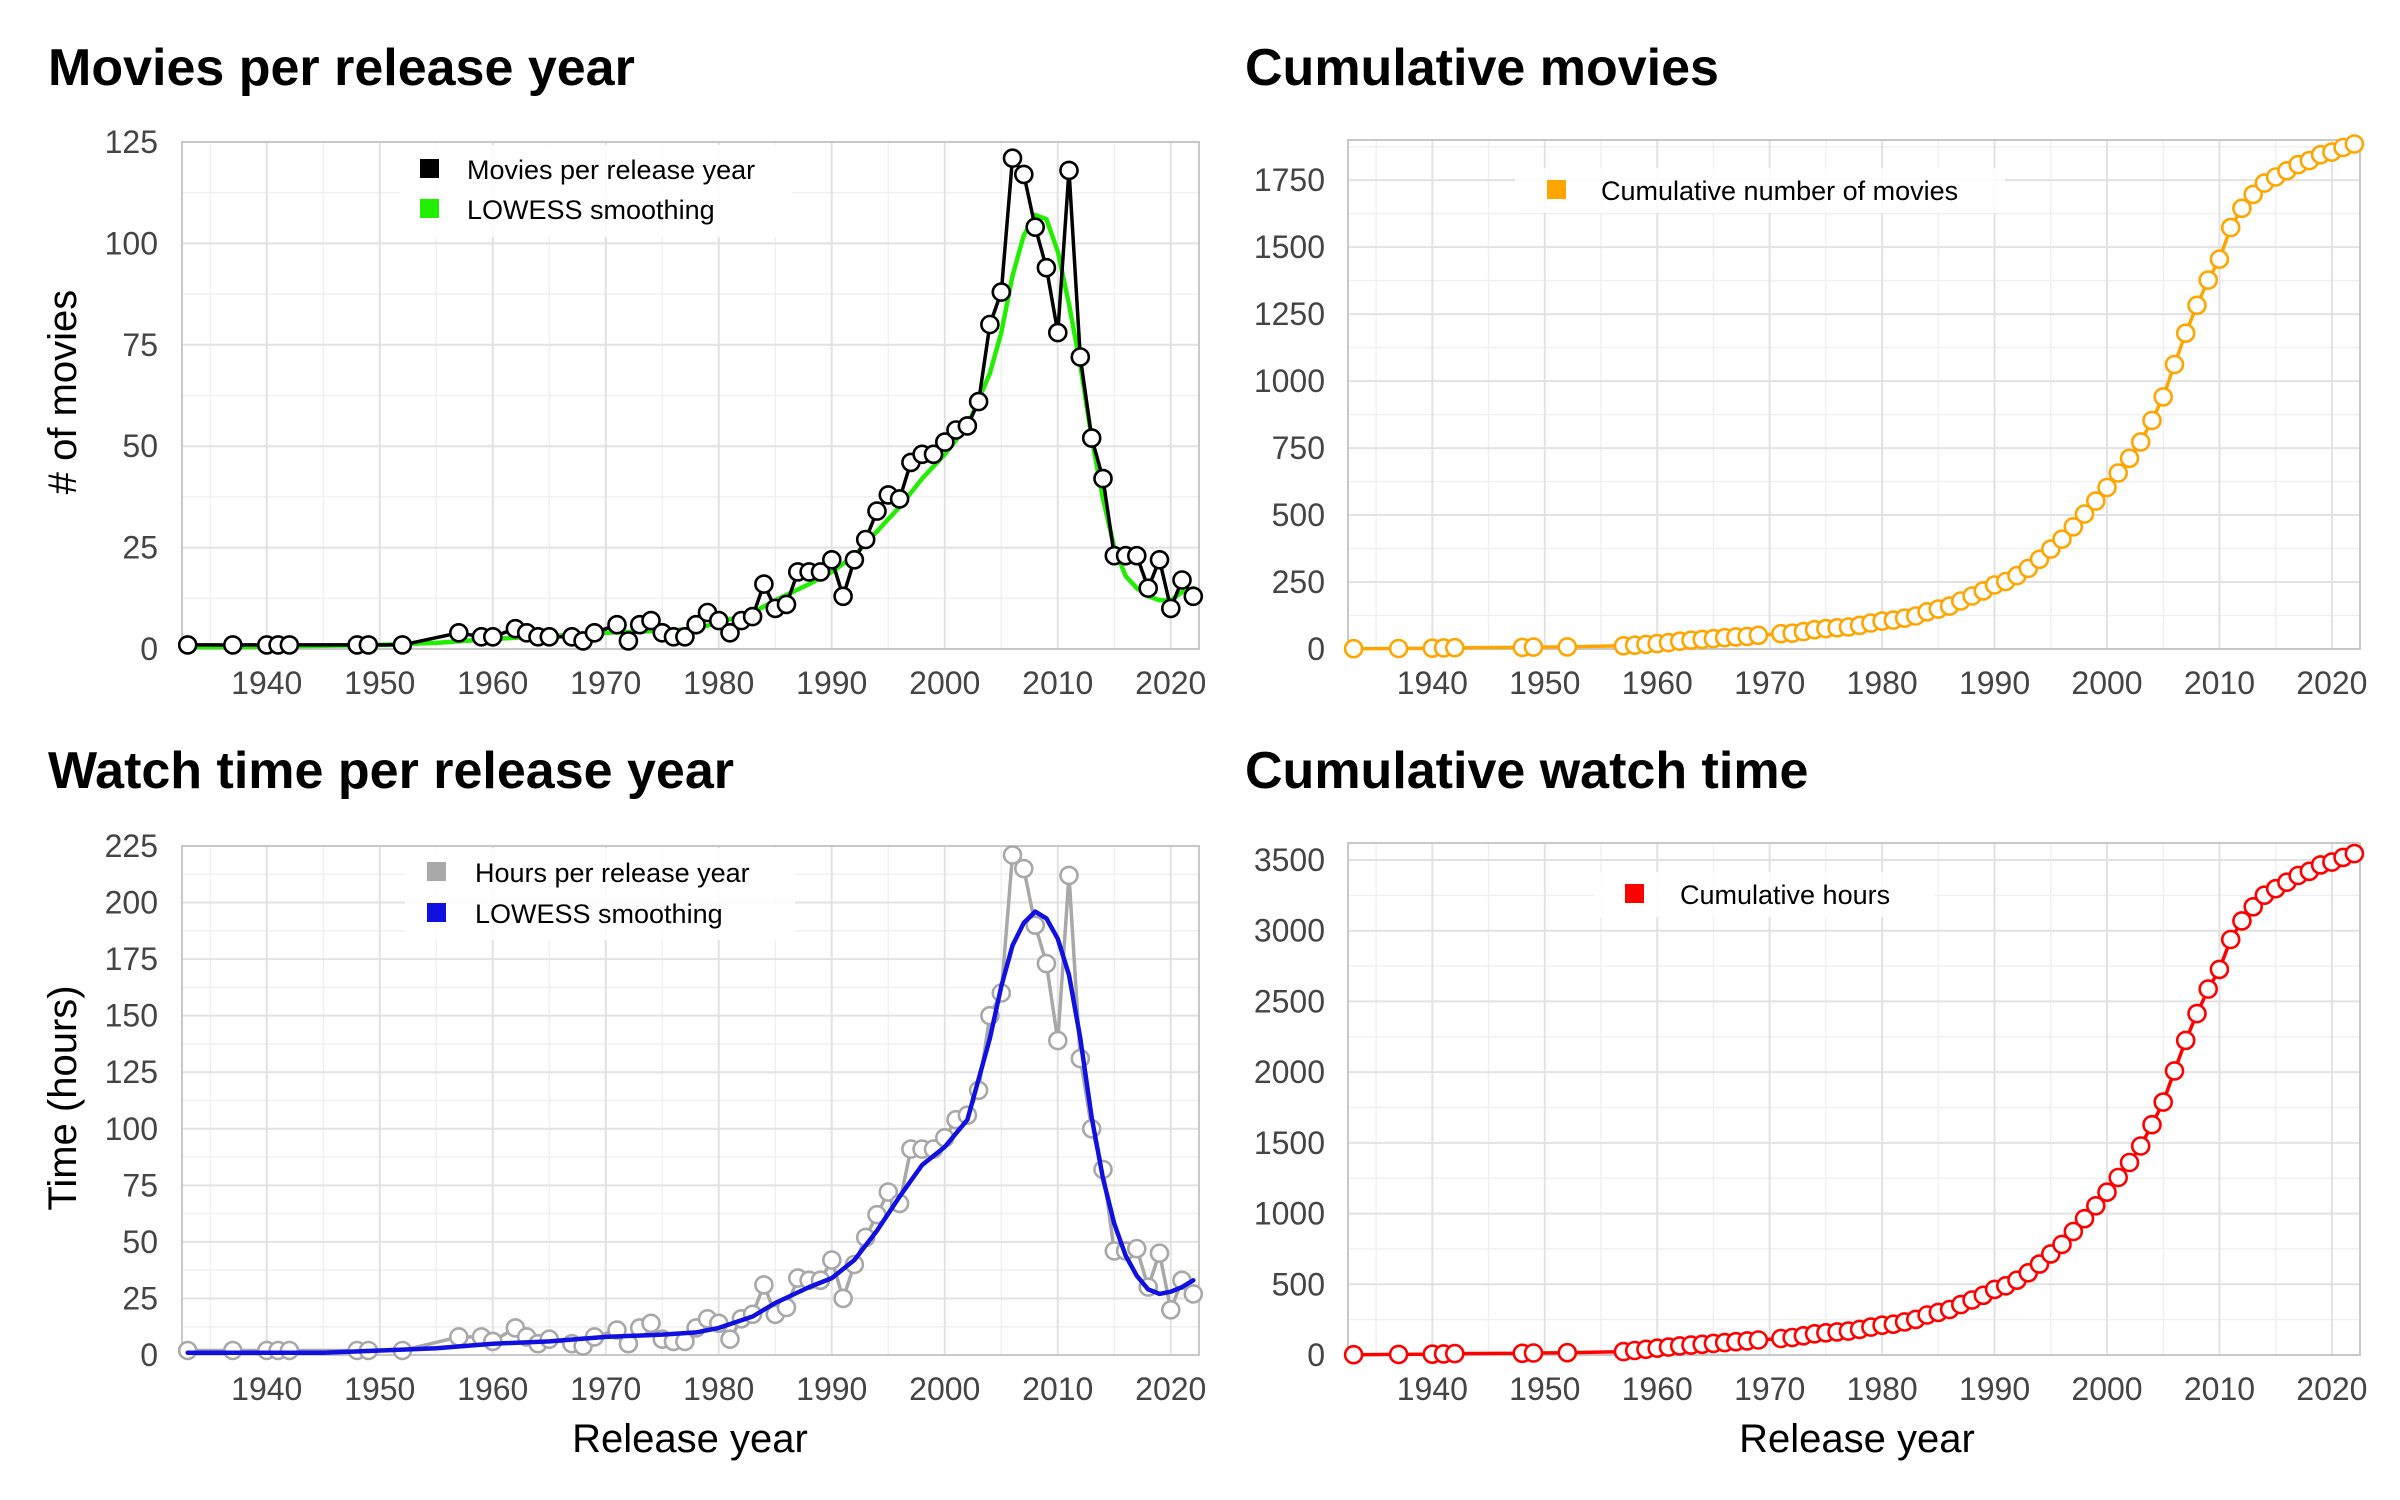 The height and width of the screenshot is (1500, 2400). What do you see at coordinates (1289, 1001) in the screenshot?
I see `y-tick-label: 2500` at bounding box center [1289, 1001].